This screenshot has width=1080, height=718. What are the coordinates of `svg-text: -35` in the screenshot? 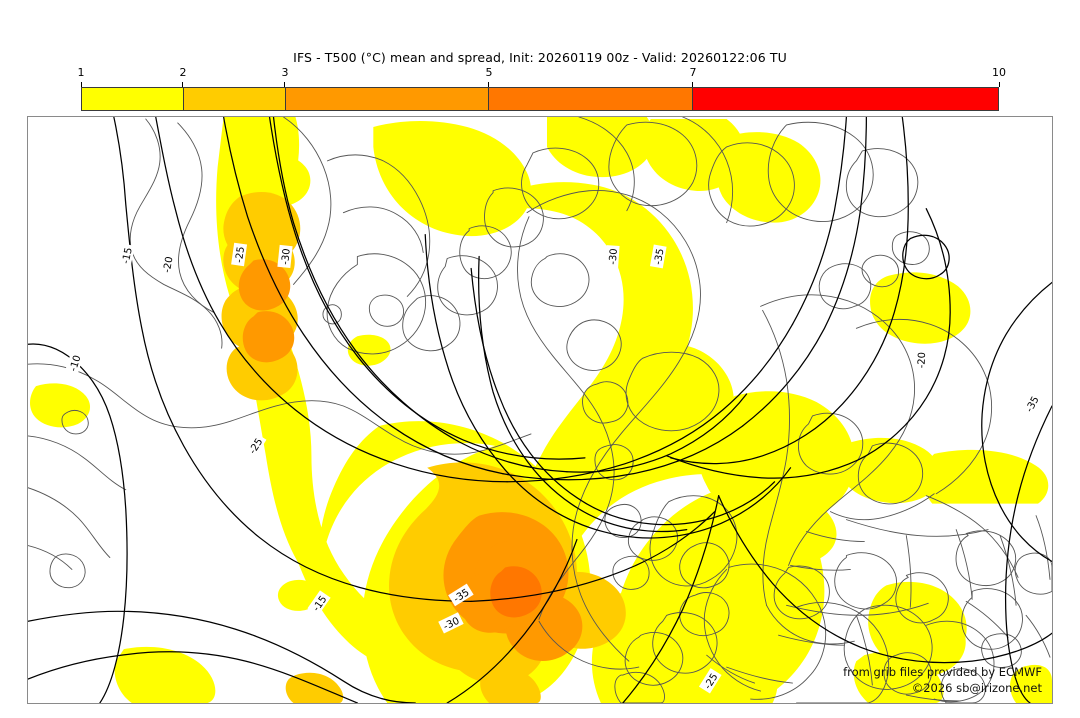 It's located at (660, 257).